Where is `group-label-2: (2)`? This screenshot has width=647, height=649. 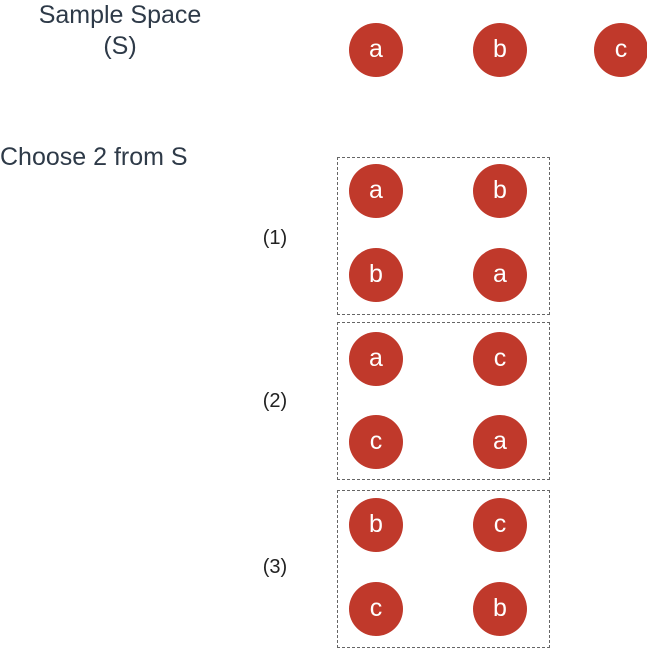 group-label-2: (2) is located at coordinates (275, 401).